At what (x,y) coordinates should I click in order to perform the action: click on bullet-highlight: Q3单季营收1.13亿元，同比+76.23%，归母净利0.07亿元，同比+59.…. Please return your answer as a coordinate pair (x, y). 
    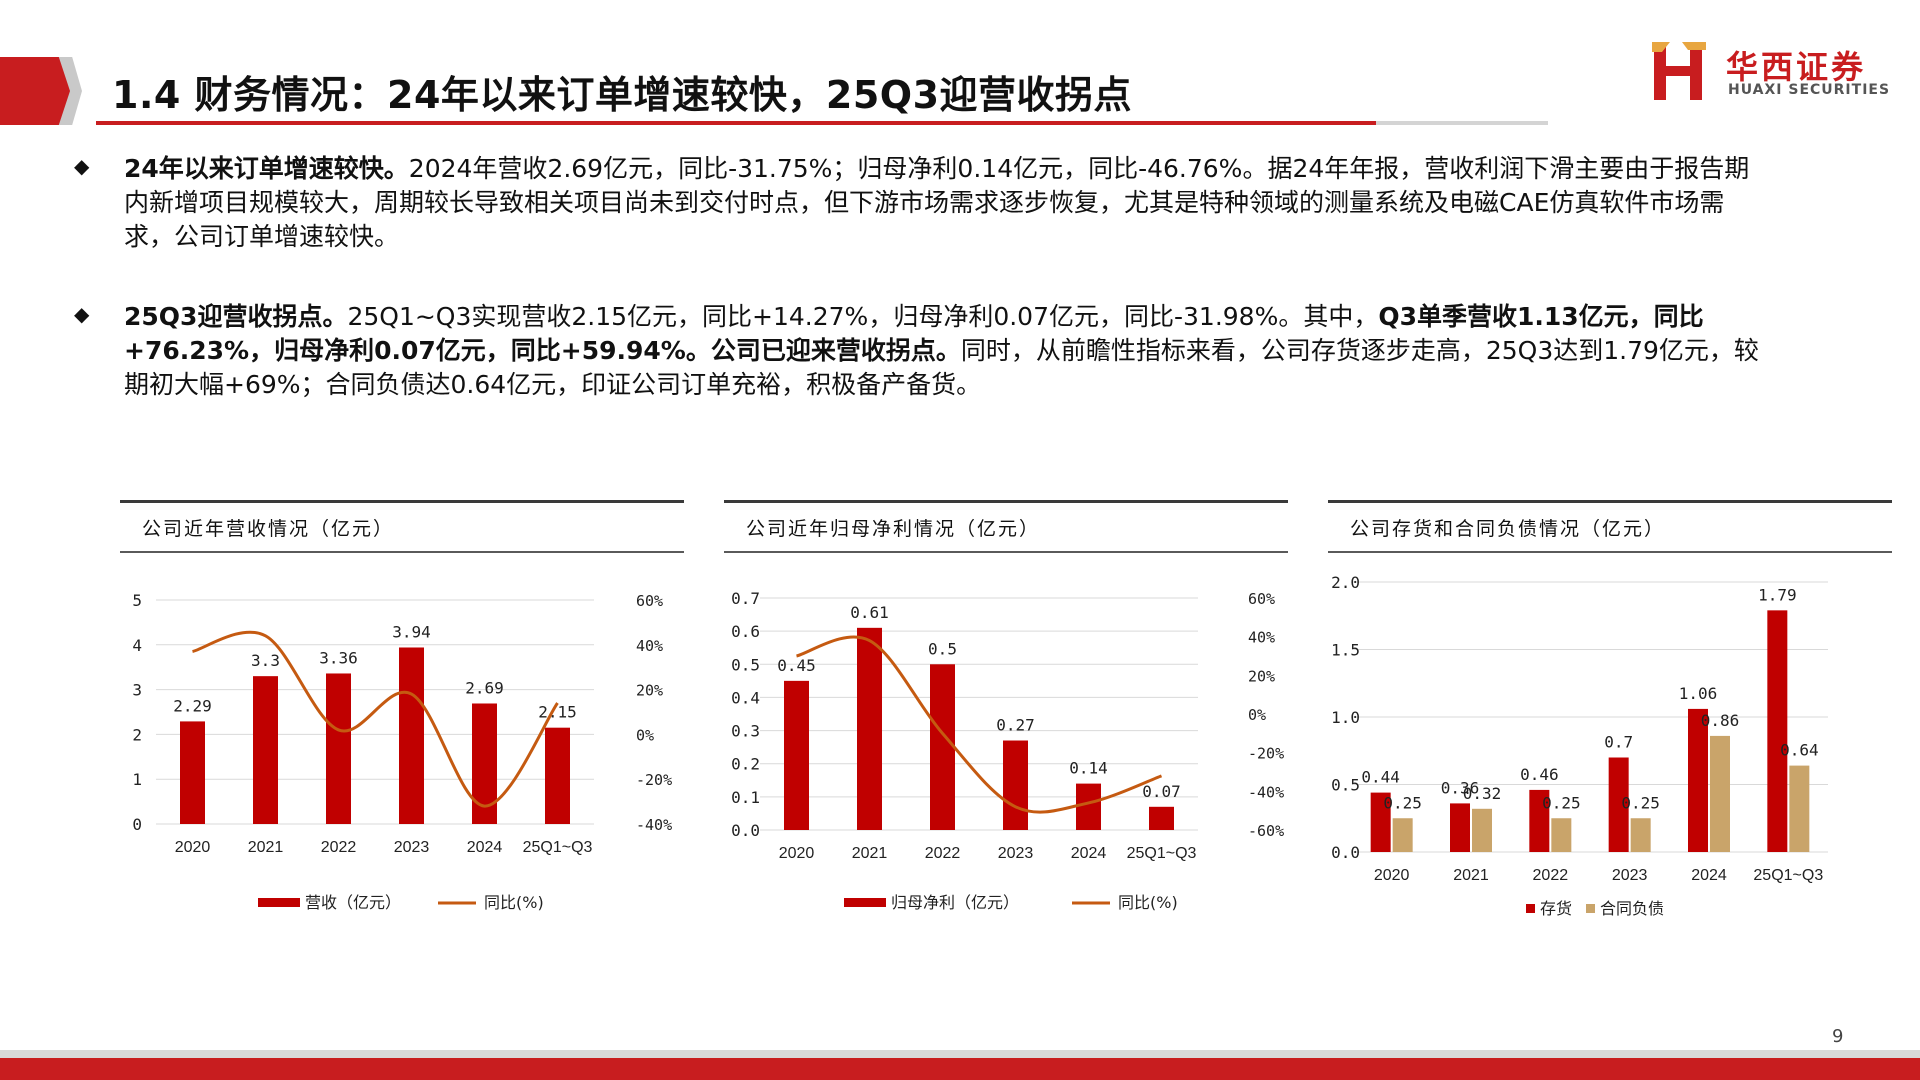
    Looking at the image, I should click on (914, 333).